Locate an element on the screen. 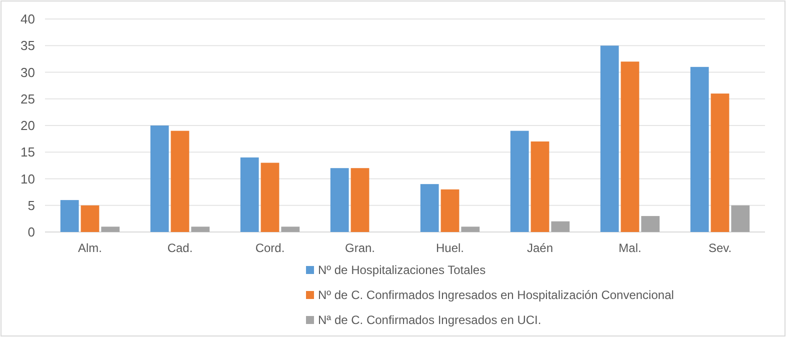 The image size is (790, 343). y-tick-label: 0 is located at coordinates (31, 232).